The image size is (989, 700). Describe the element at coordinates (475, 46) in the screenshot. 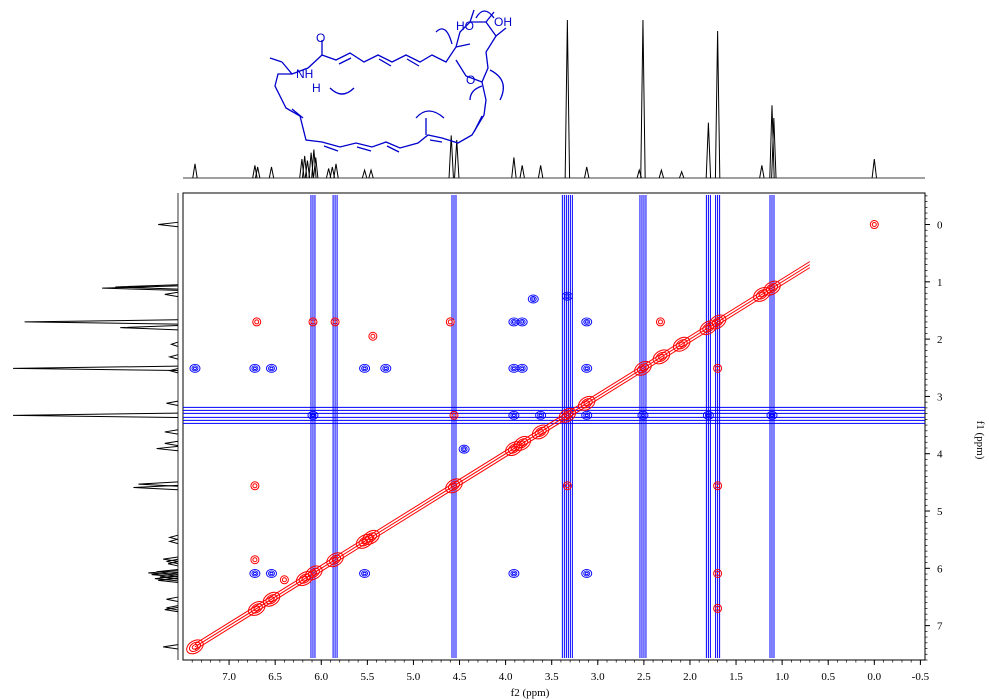

I see `hbond-wedges` at that location.